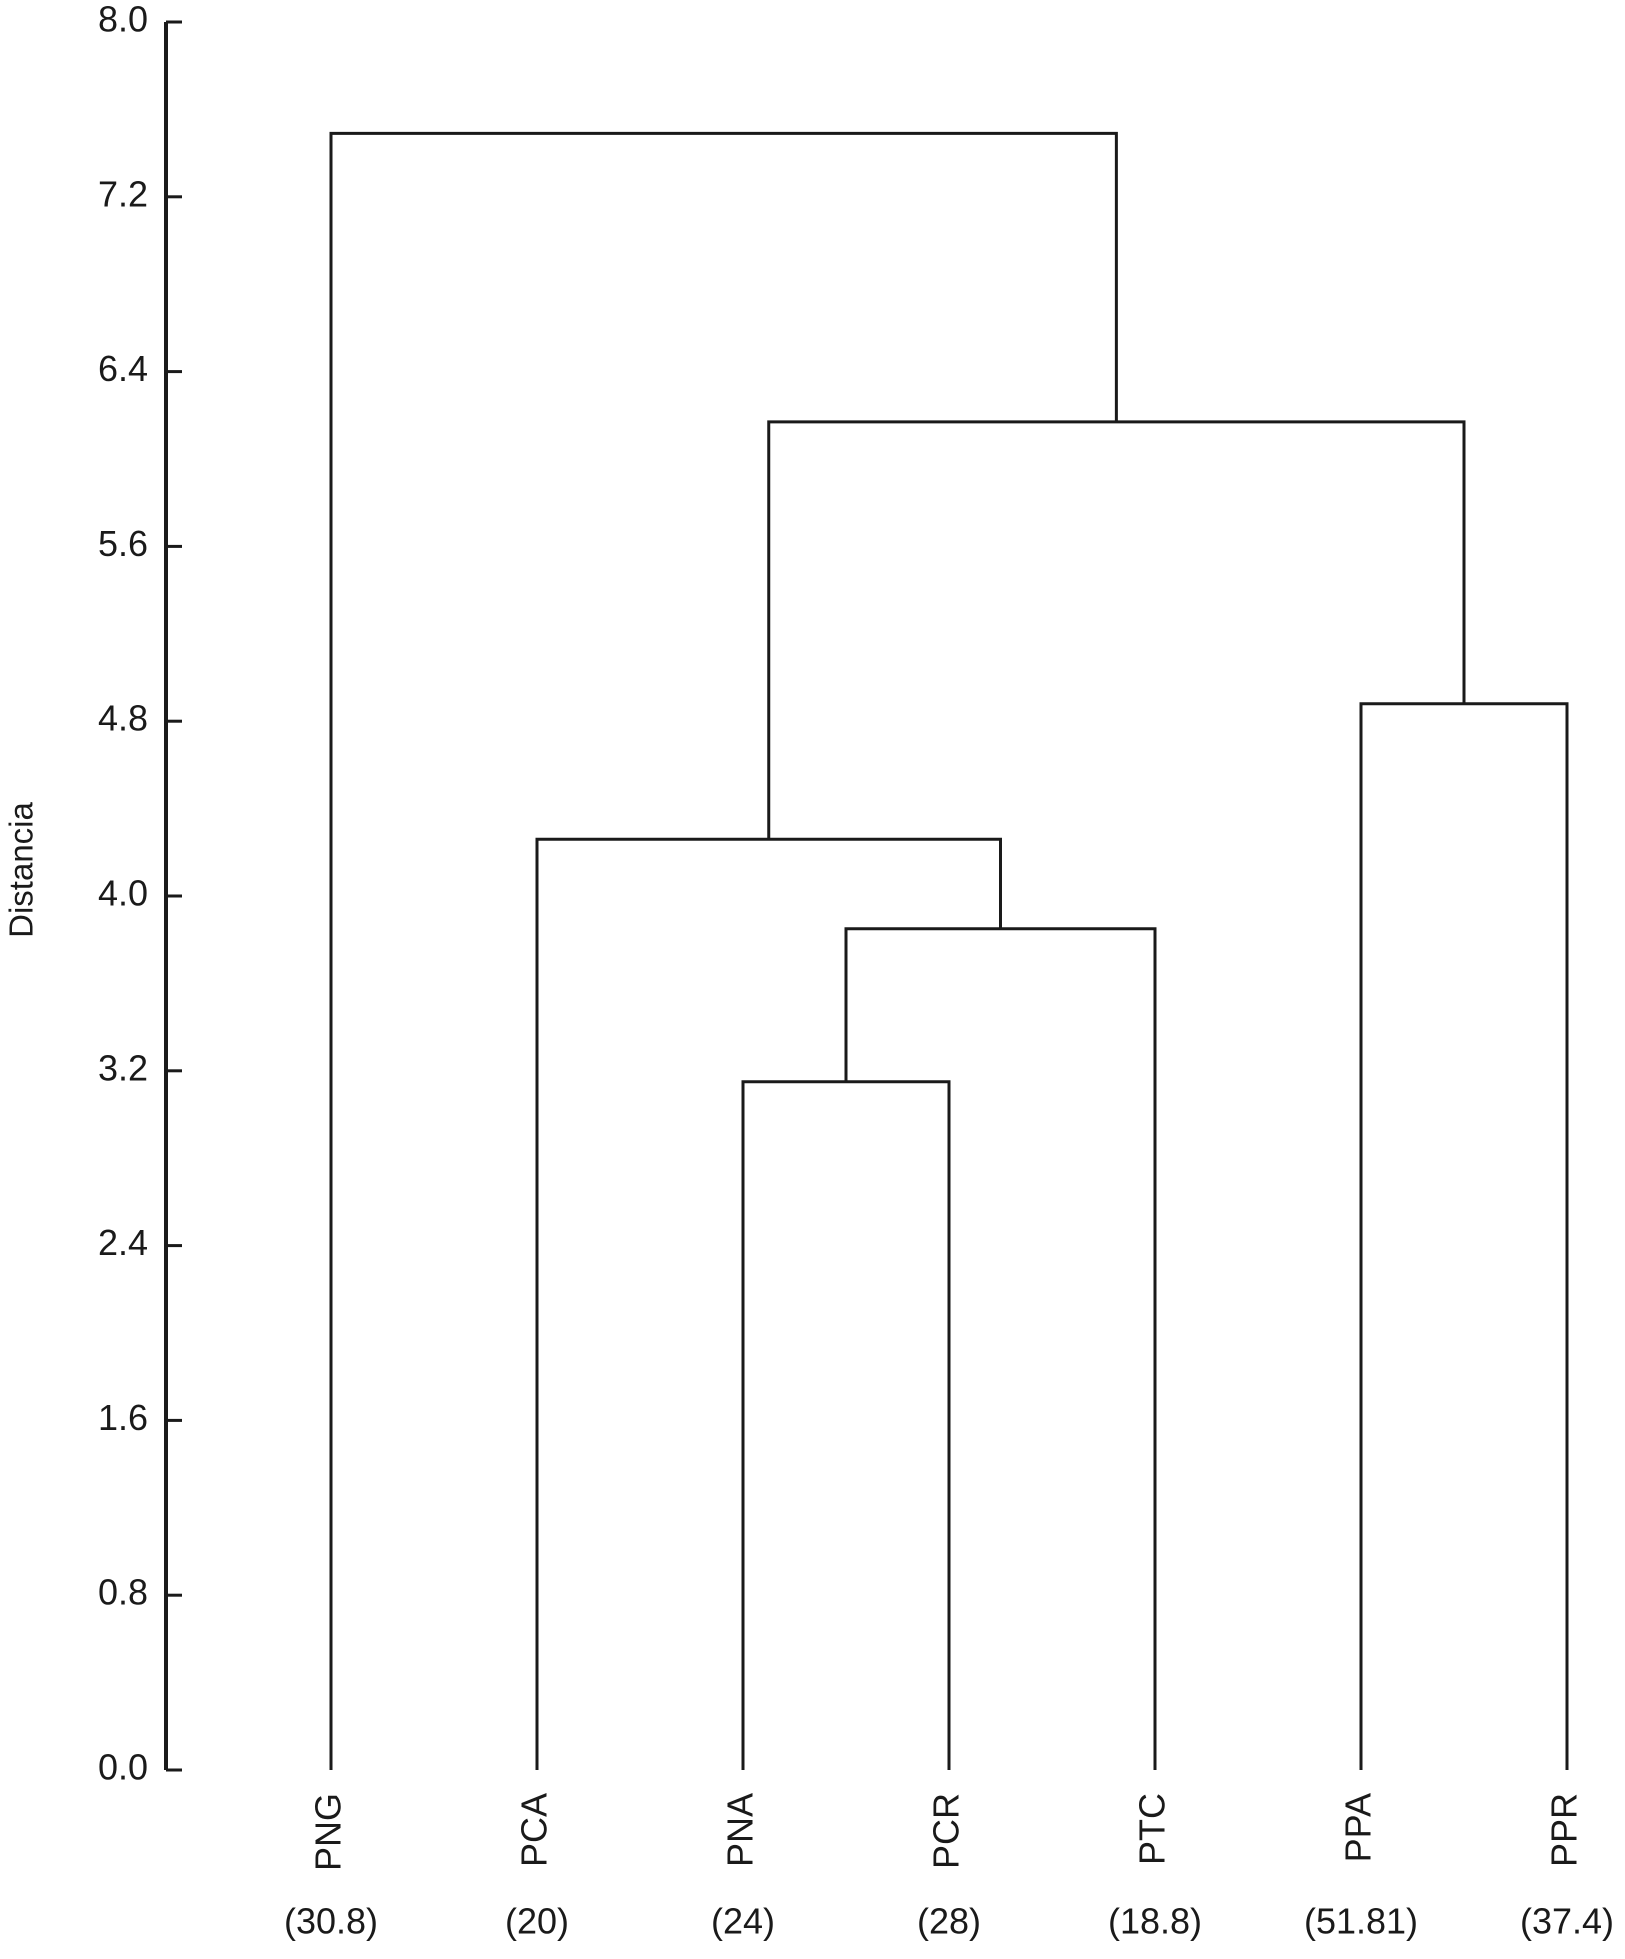 This screenshot has height=1959, width=1625. I want to click on y-axis-title: Distancia, so click(21, 869).